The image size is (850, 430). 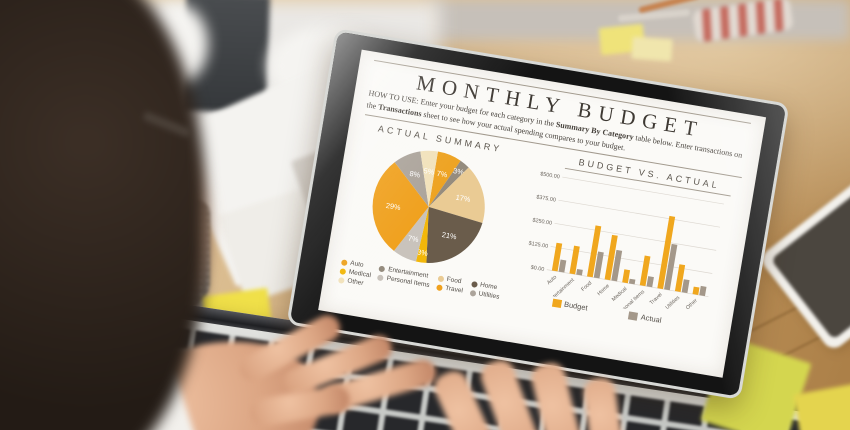 I want to click on actual-swatch, so click(x=633, y=316).